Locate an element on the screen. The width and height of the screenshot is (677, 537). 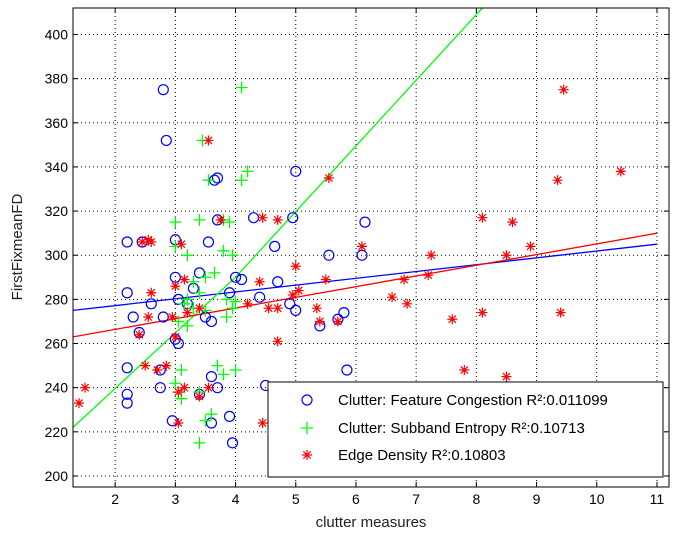
legend-entry-edge-density: Edge Density R²:0.10803 is located at coordinates (422, 455).